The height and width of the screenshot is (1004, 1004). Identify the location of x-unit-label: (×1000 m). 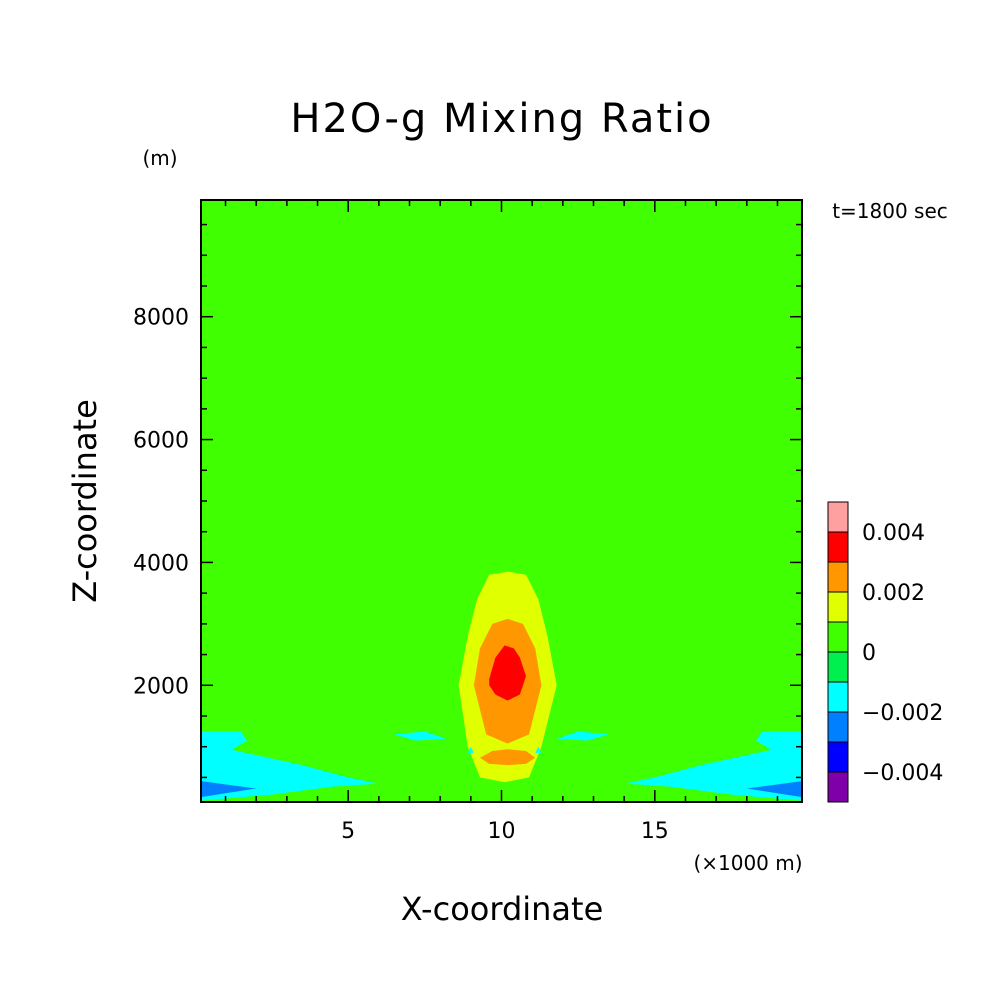
(747, 863).